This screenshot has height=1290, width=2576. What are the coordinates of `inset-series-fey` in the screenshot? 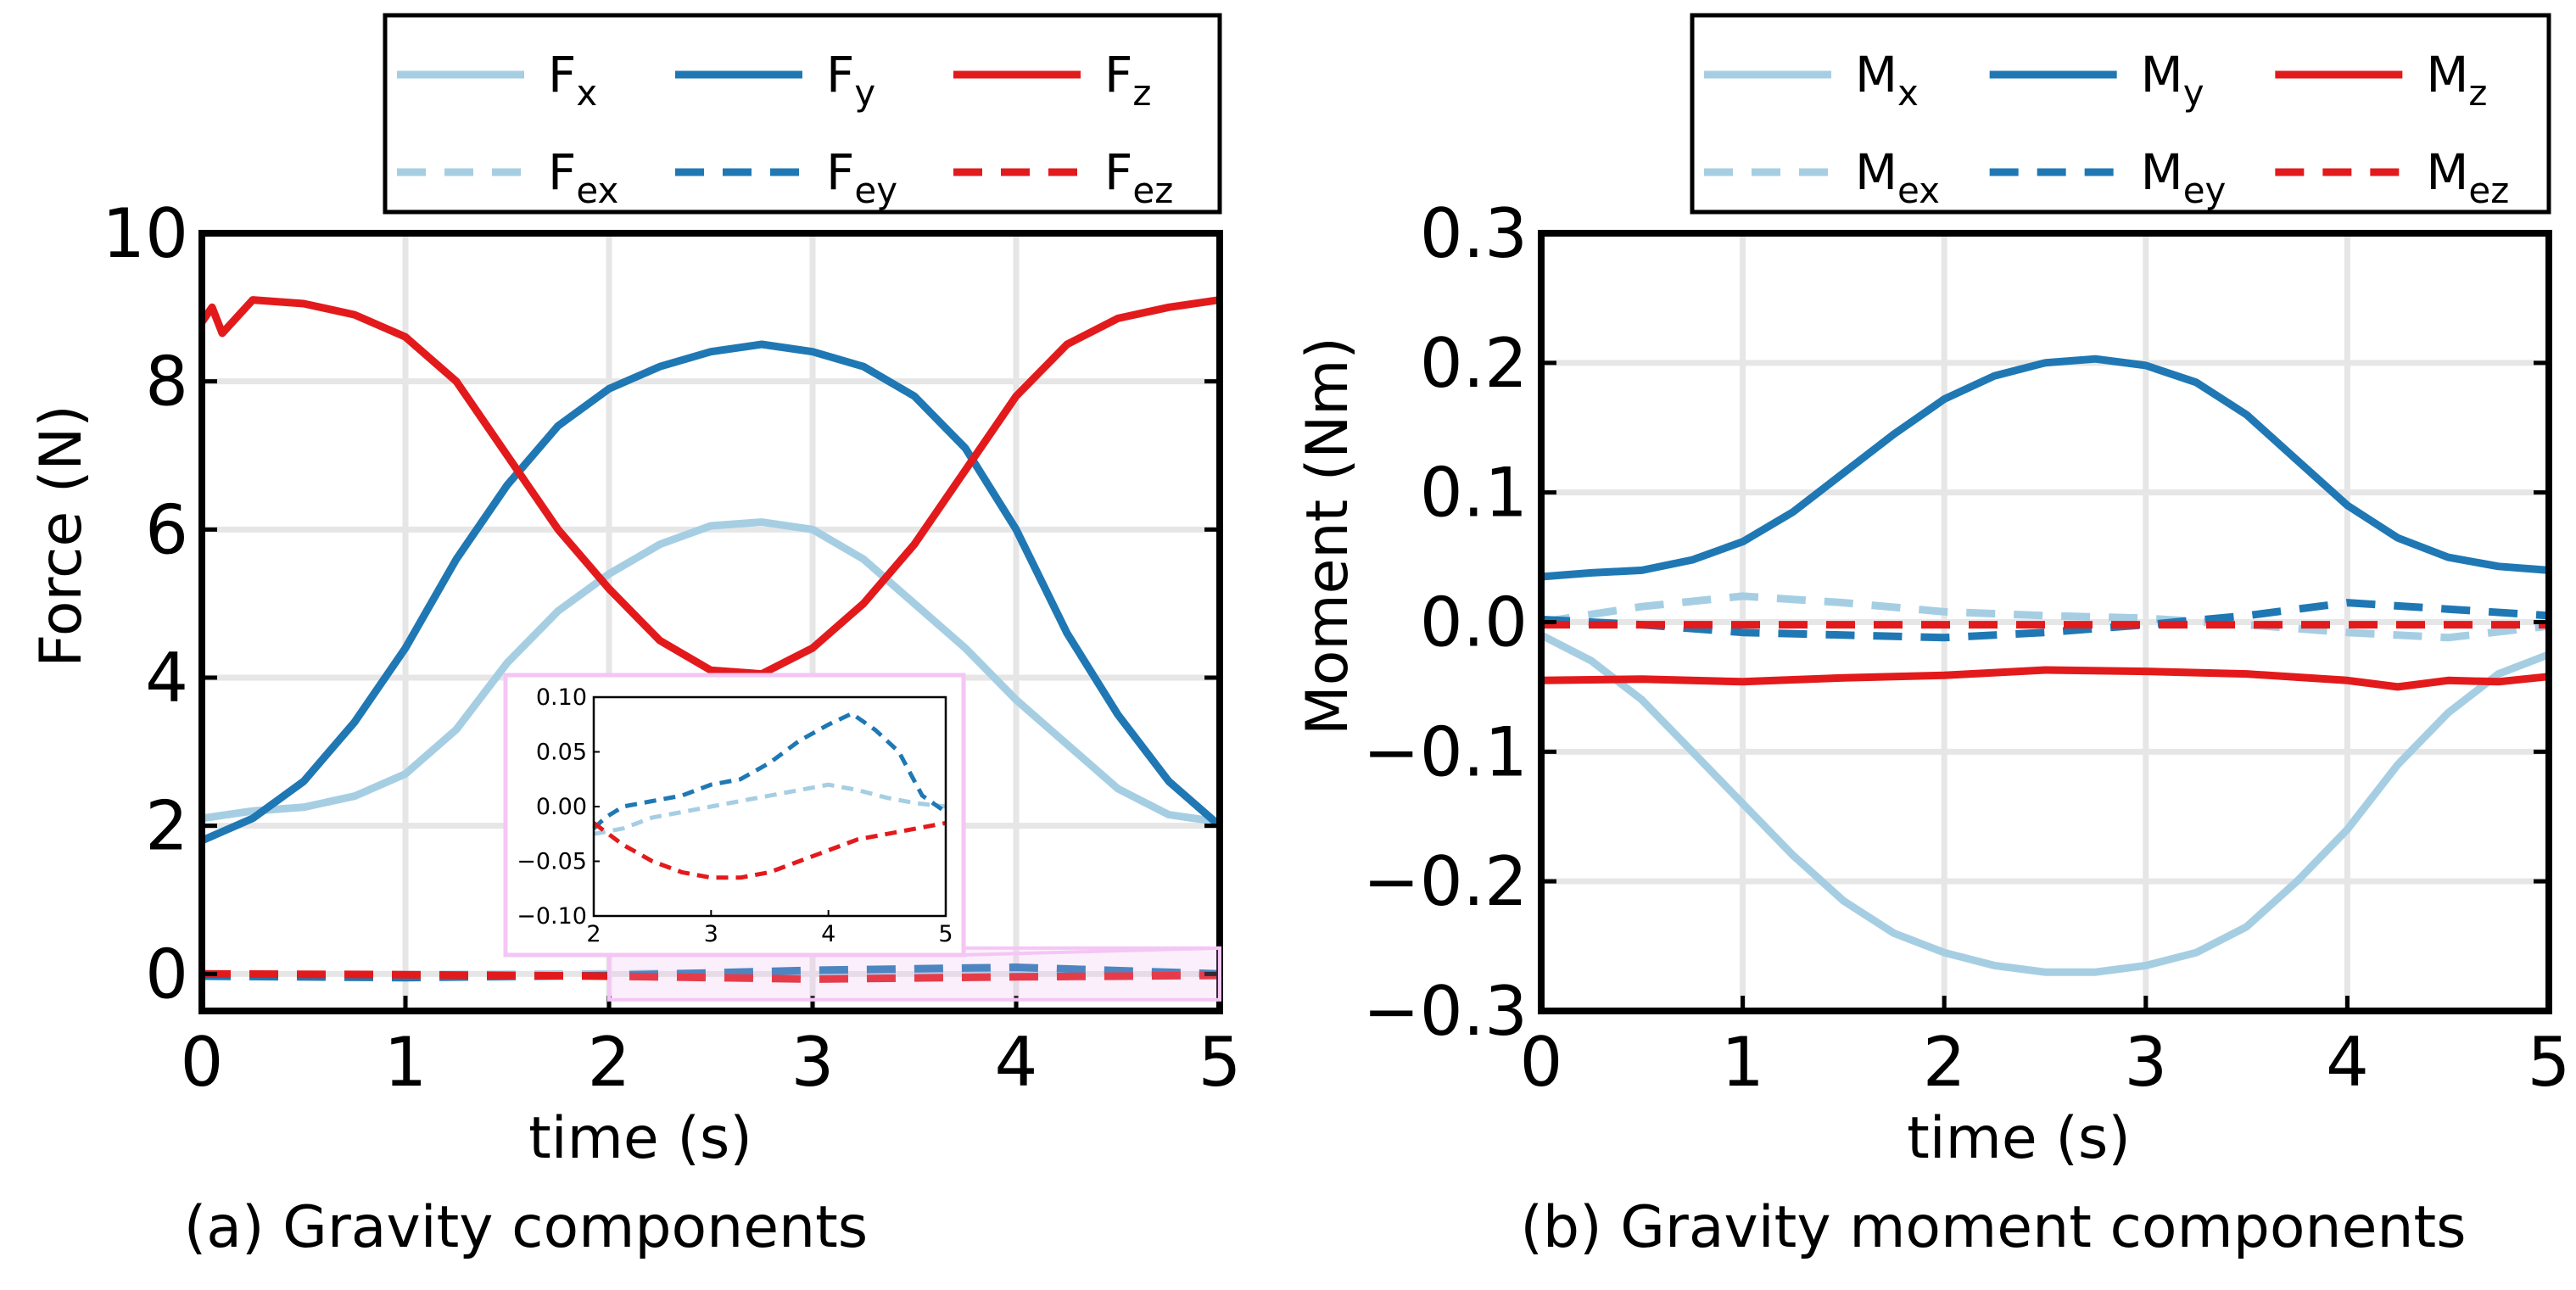 It's located at (769, 770).